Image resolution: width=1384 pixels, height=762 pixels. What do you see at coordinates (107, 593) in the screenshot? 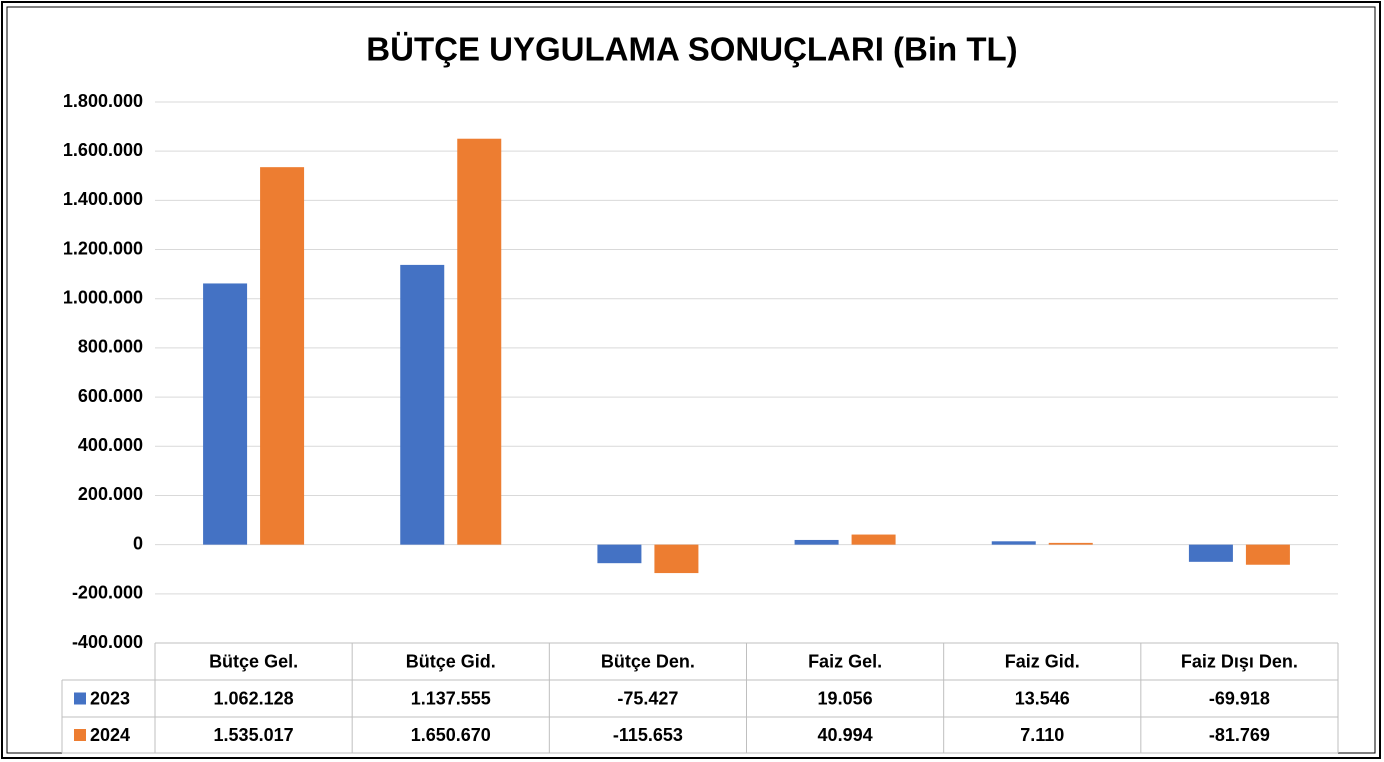
I see `y-tick-label: -200.000` at bounding box center [107, 593].